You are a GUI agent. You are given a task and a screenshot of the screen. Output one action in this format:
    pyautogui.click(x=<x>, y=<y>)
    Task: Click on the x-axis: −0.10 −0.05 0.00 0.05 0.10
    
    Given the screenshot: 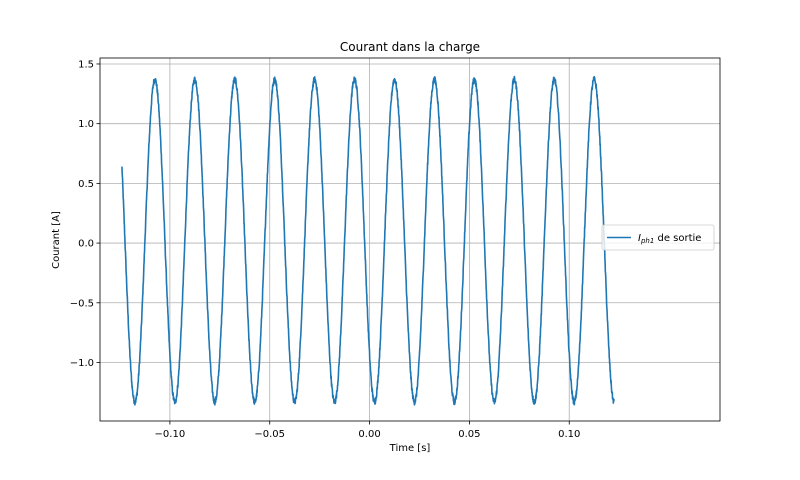 What is the action you would take?
    pyautogui.click(x=367, y=430)
    